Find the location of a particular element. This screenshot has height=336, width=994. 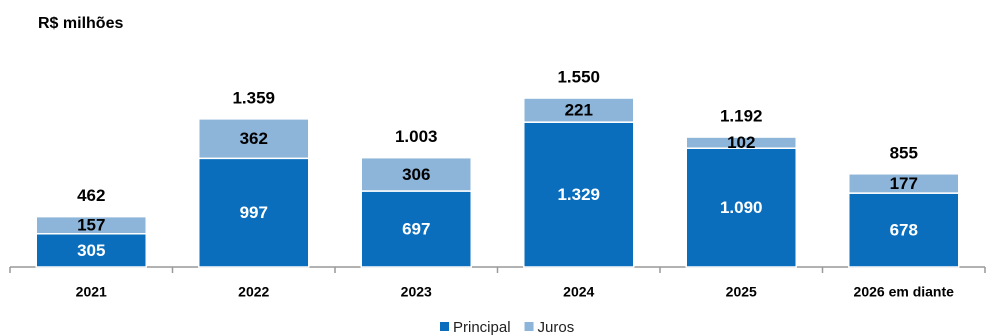

value-label: 678 is located at coordinates (904, 230).